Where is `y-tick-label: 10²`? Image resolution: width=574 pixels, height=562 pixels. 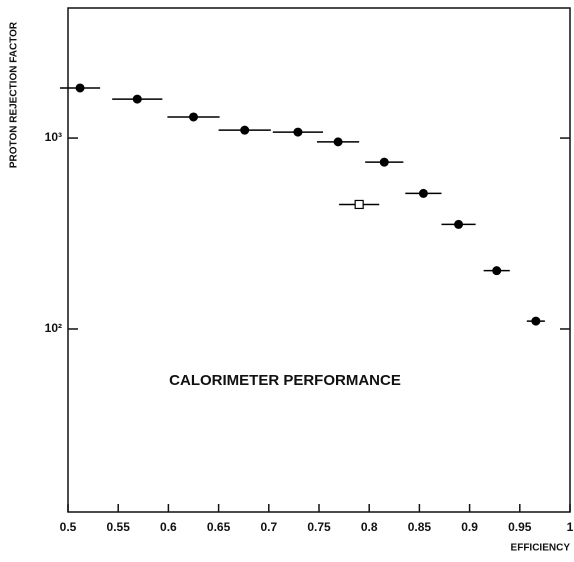
y-tick-label: 10² is located at coordinates (53, 328).